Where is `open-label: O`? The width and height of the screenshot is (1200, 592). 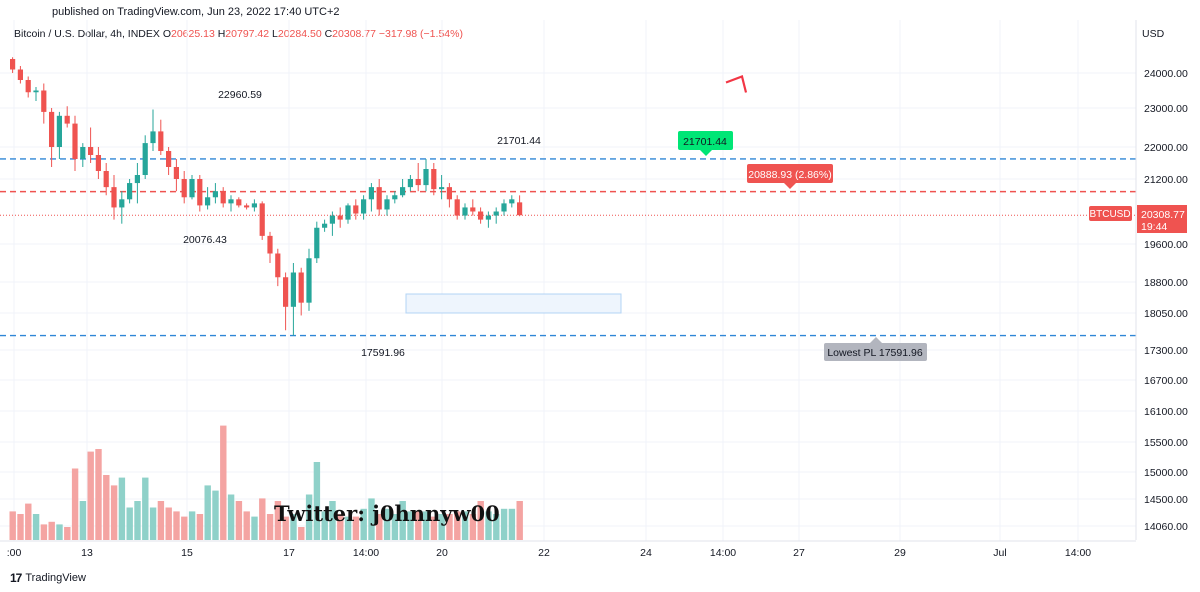
open-label: O is located at coordinates (166, 34).